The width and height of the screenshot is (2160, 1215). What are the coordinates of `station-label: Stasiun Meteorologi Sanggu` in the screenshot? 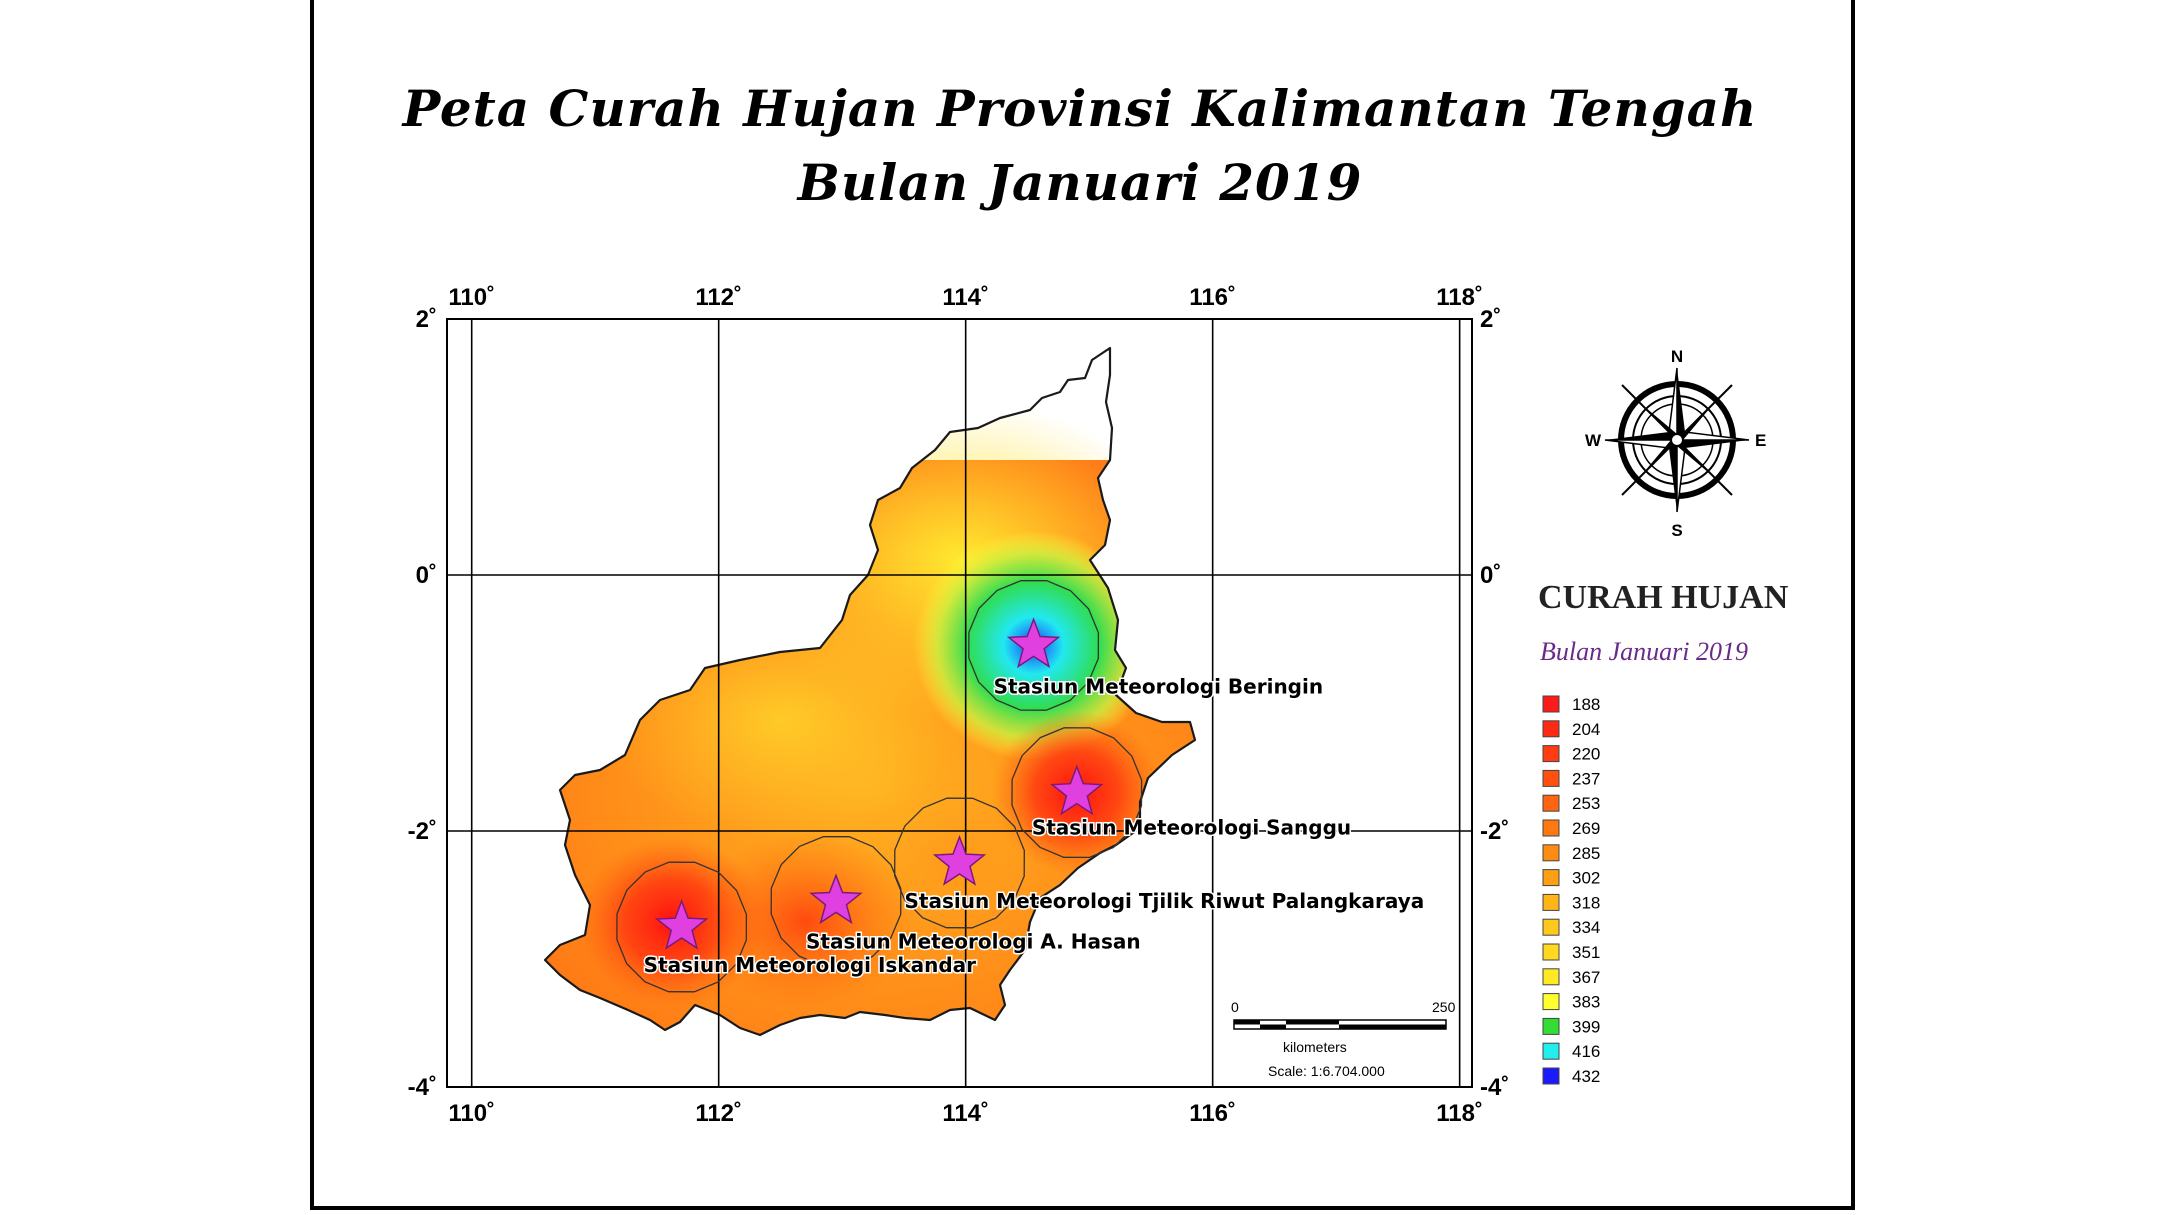 It's located at (1191, 828).